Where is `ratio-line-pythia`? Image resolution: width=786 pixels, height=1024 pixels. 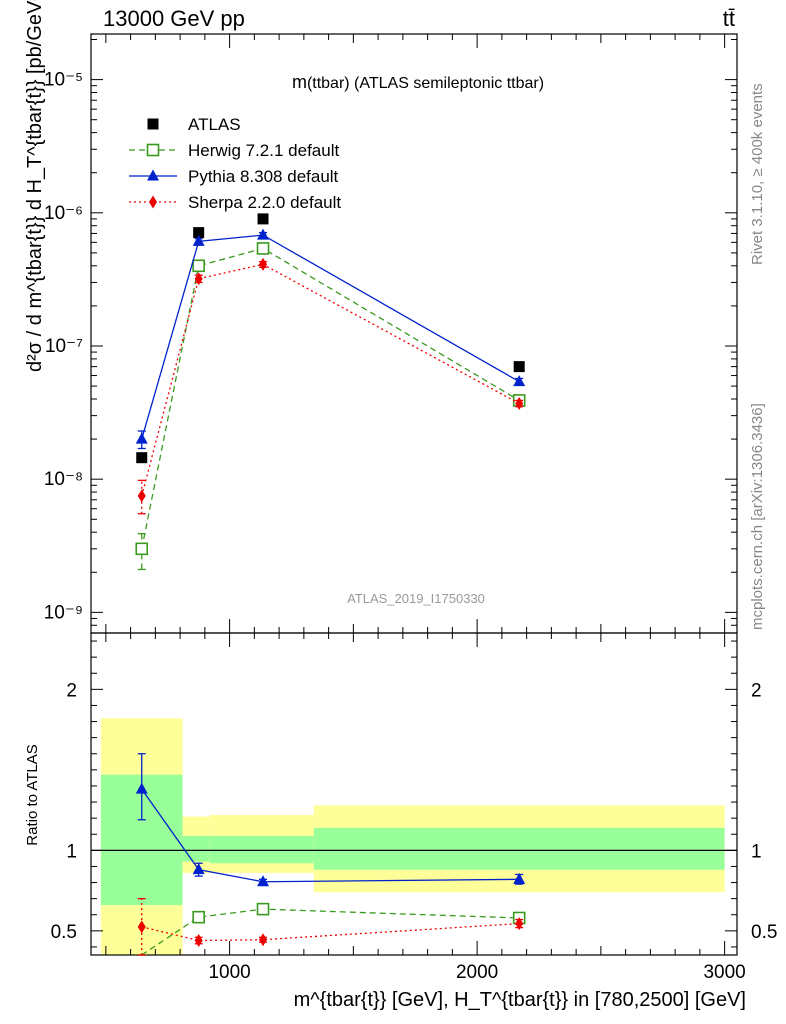 ratio-line-pythia is located at coordinates (330, 835).